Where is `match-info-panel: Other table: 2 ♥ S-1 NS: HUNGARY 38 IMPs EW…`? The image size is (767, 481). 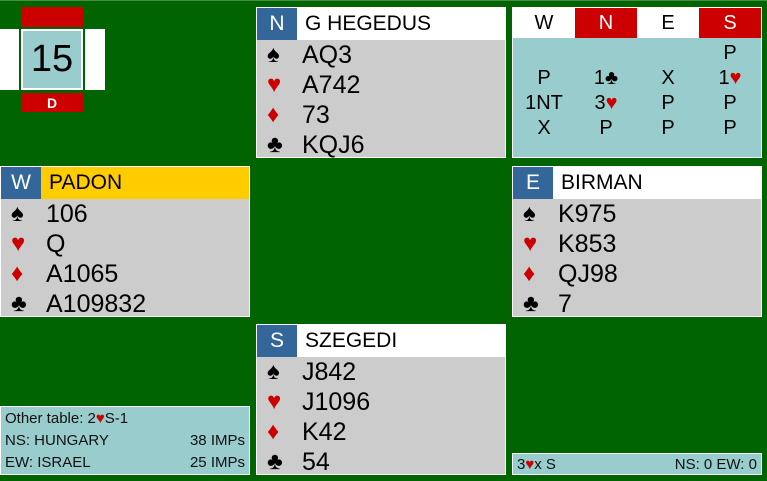 match-info-panel: Other table: 2 ♥ S-1 NS: HUNGARY 38 IMPs EW… is located at coordinates (125, 440).